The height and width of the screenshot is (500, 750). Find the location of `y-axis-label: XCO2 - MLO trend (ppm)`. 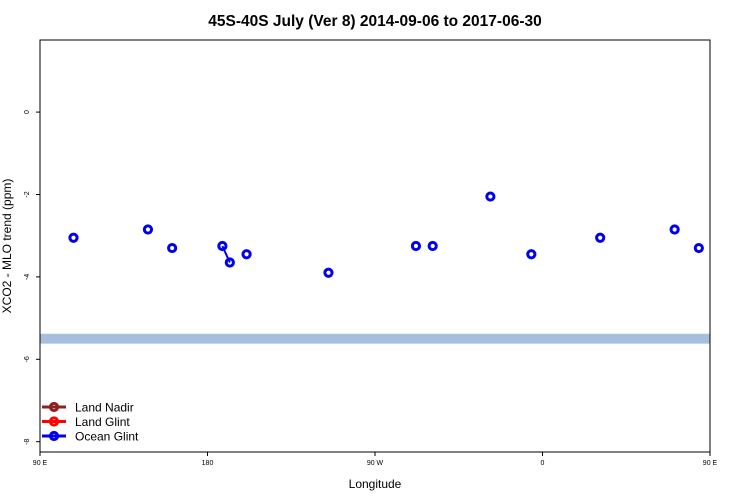

y-axis-label: XCO2 - MLO trend (ppm) is located at coordinates (7, 246).